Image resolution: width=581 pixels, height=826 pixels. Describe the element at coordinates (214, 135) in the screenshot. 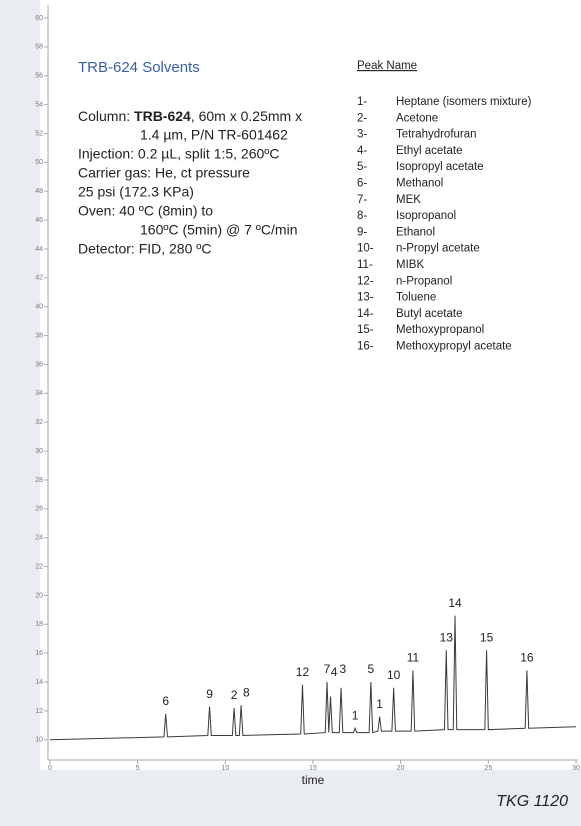

I see `method-text: 1.4 µm, P/N TR-601462` at that location.